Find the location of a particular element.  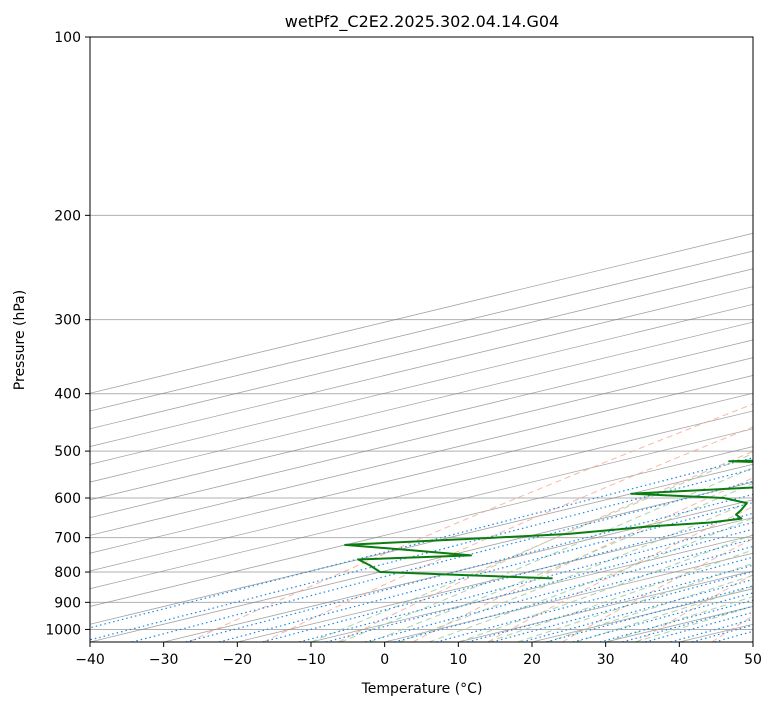

y-tick-label: 100 is located at coordinates (67, 38).